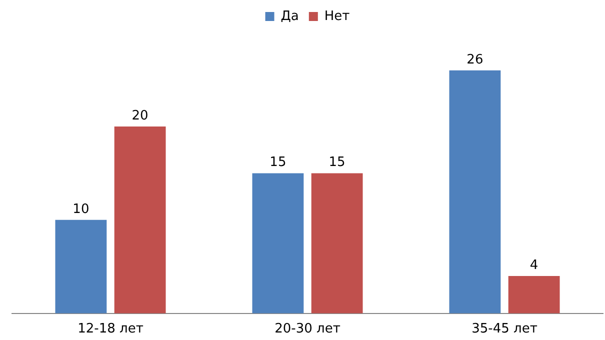 Image resolution: width=605 pixels, height=340 pixels. Describe the element at coordinates (140, 116) in the screenshot. I see `data-label: 20` at that location.